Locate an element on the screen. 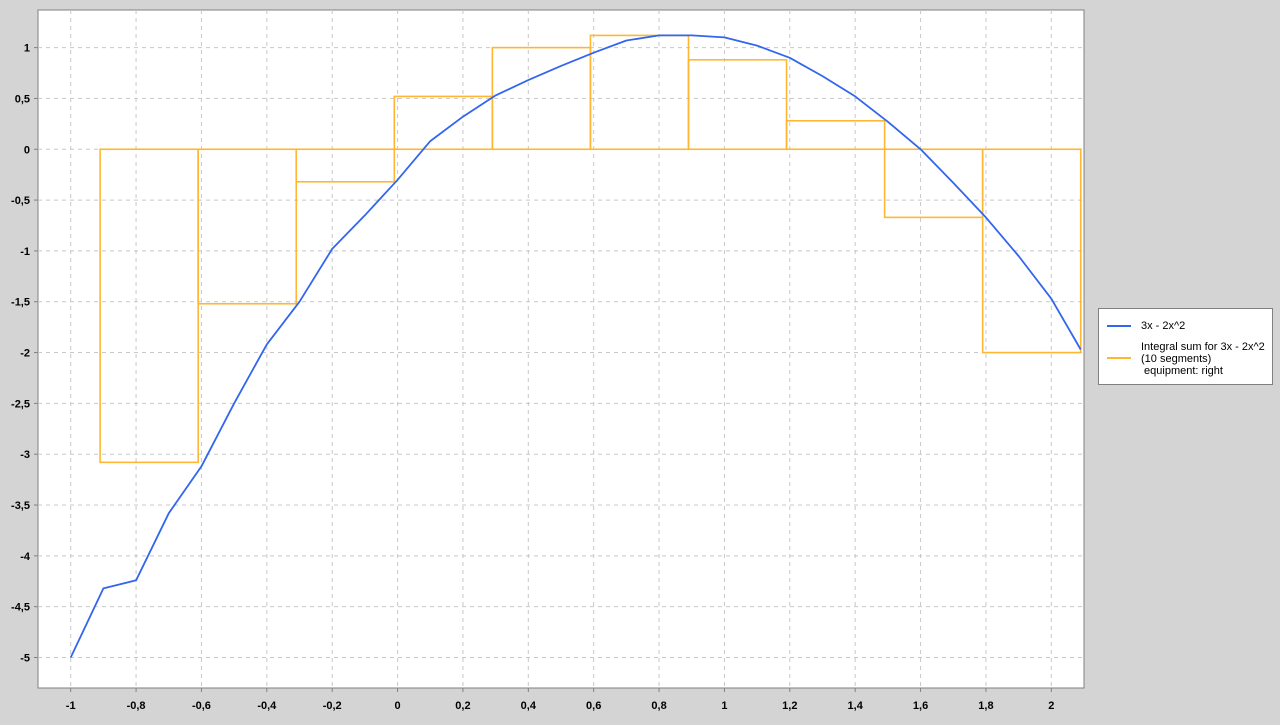 Image resolution: width=1280 pixels, height=725 pixels. x-tick-label: -0,4 is located at coordinates (267, 706).